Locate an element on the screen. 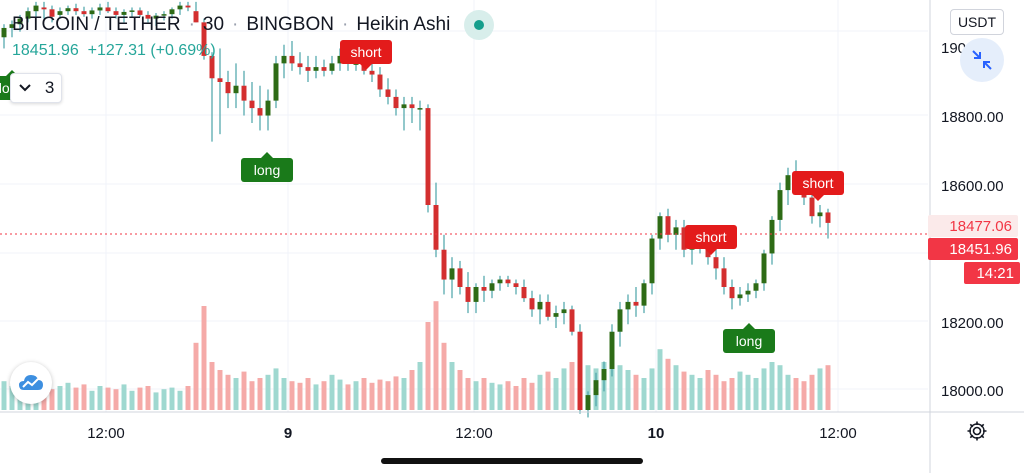 This screenshot has height=473, width=1024. tradingview-cloud-icon is located at coordinates (31, 383).